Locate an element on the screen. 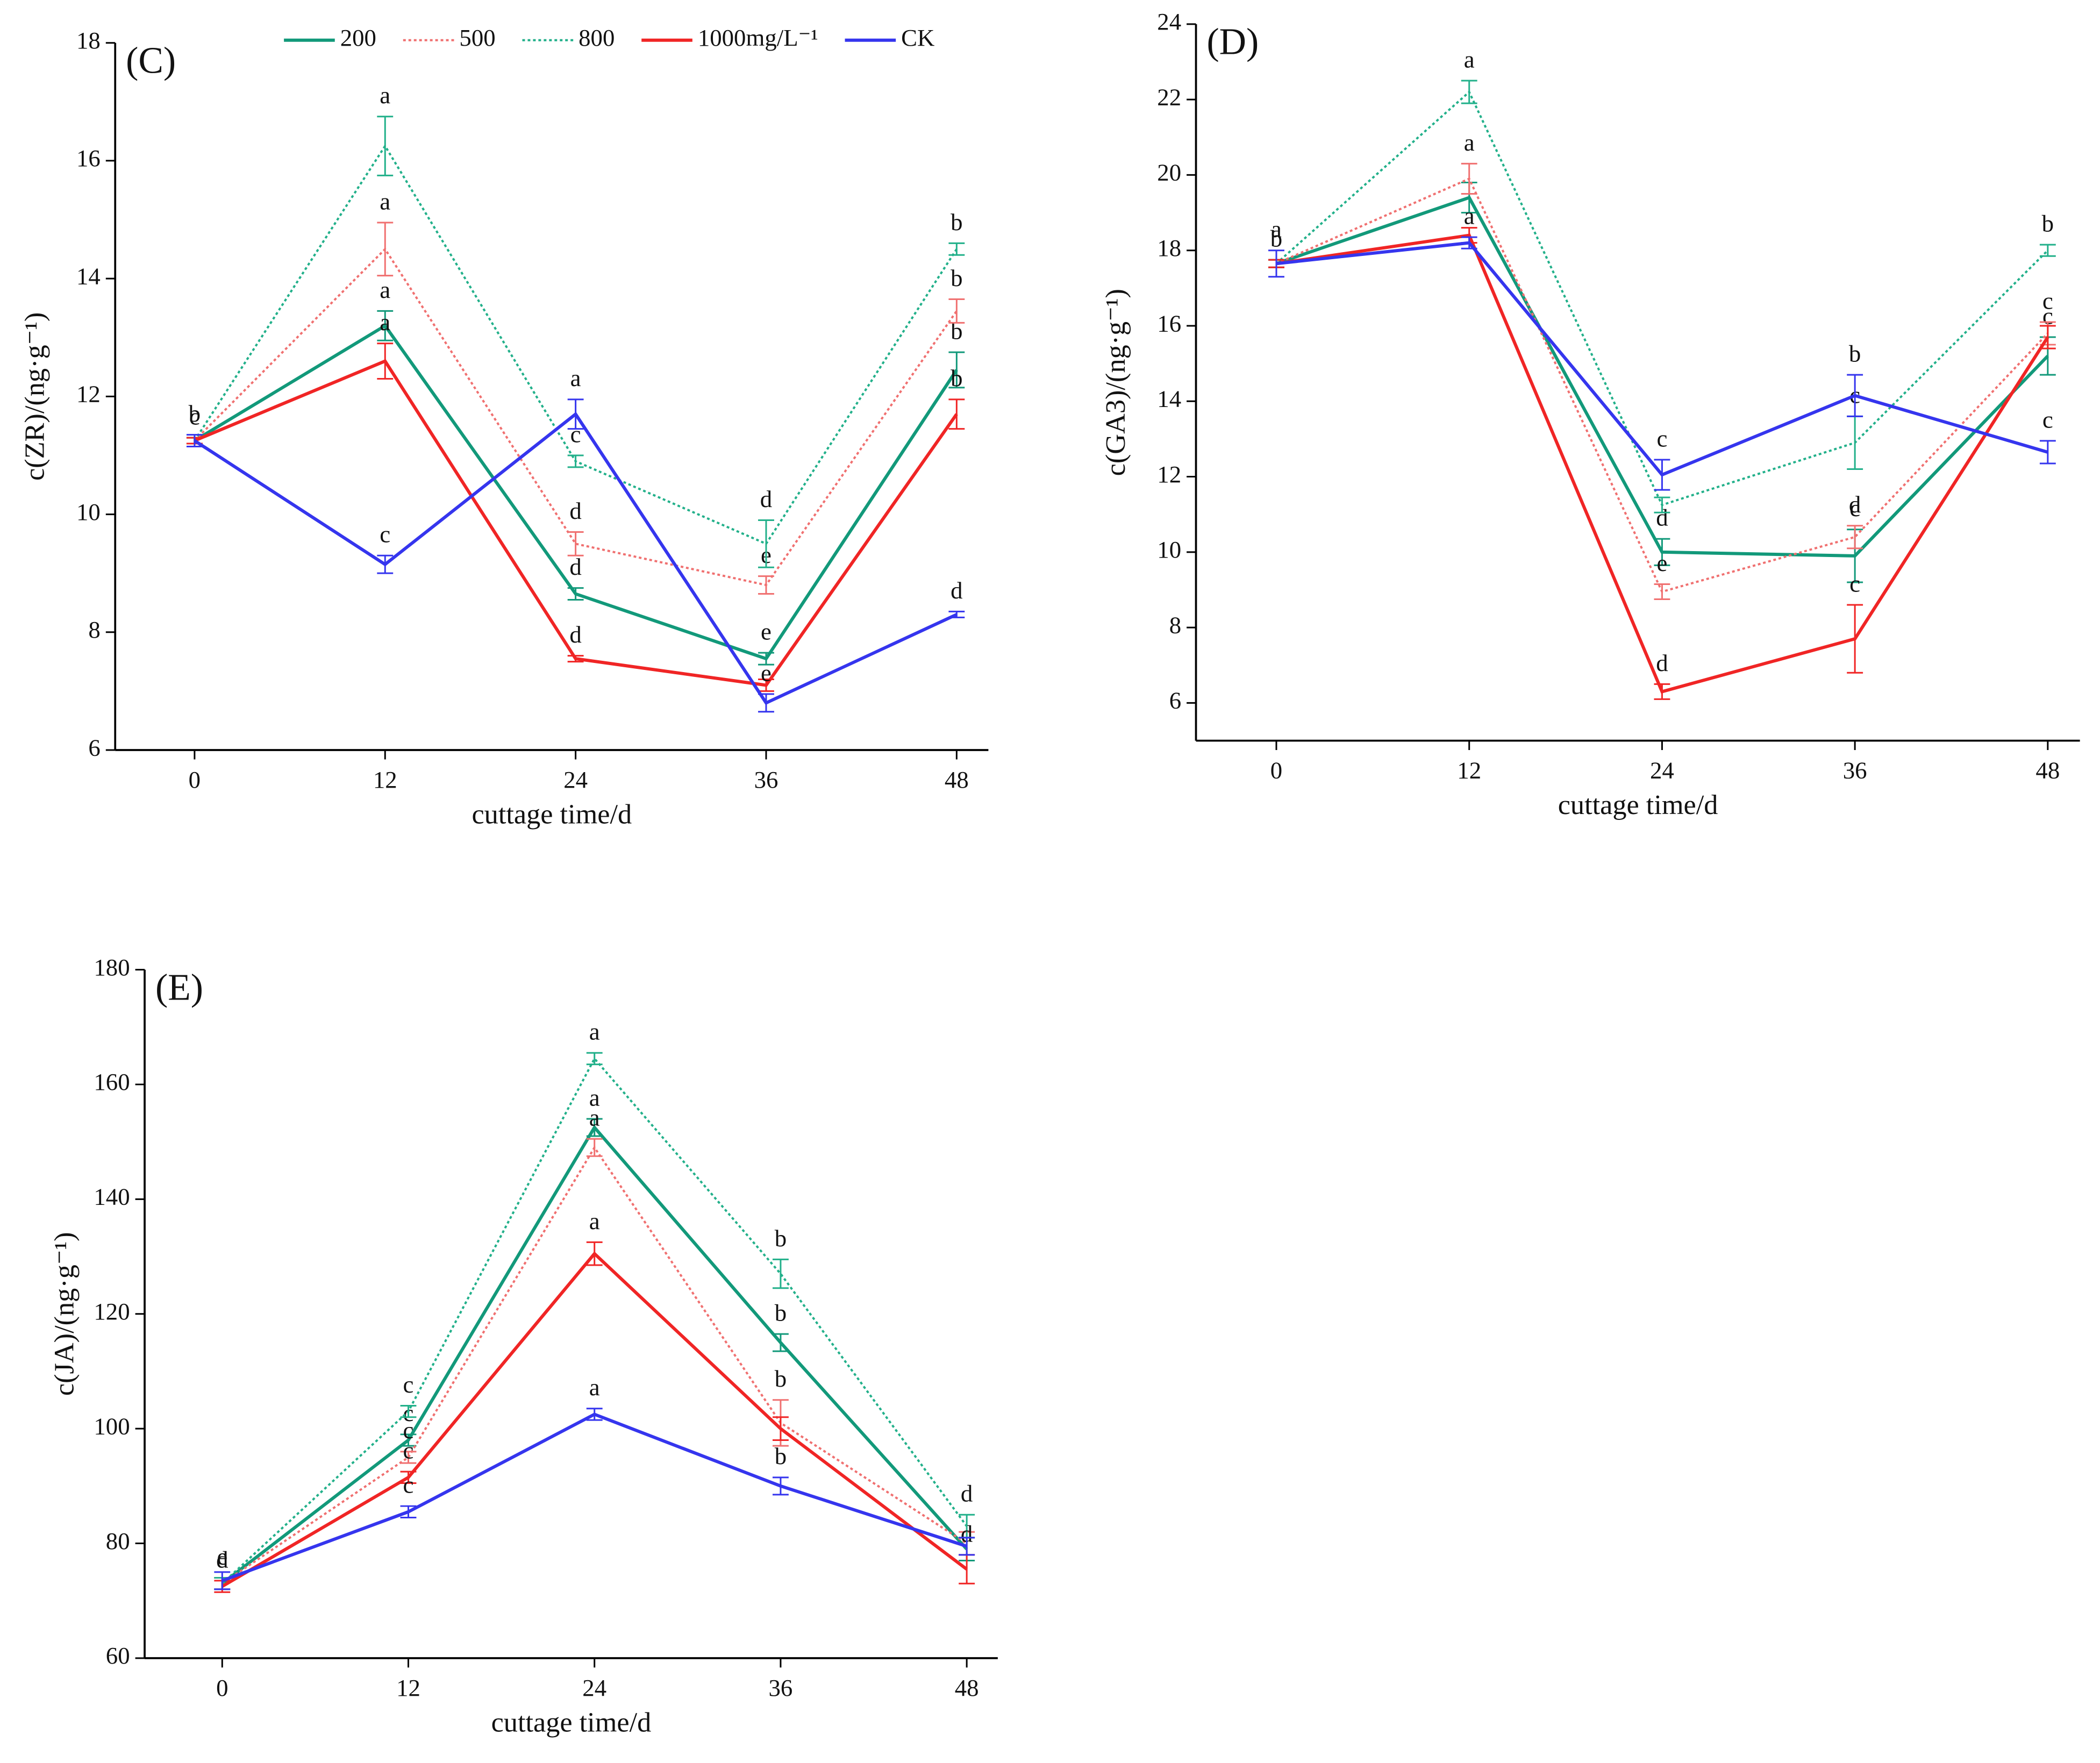 The image size is (2100, 1763). x-tick-label: 0 is located at coordinates (195, 779).